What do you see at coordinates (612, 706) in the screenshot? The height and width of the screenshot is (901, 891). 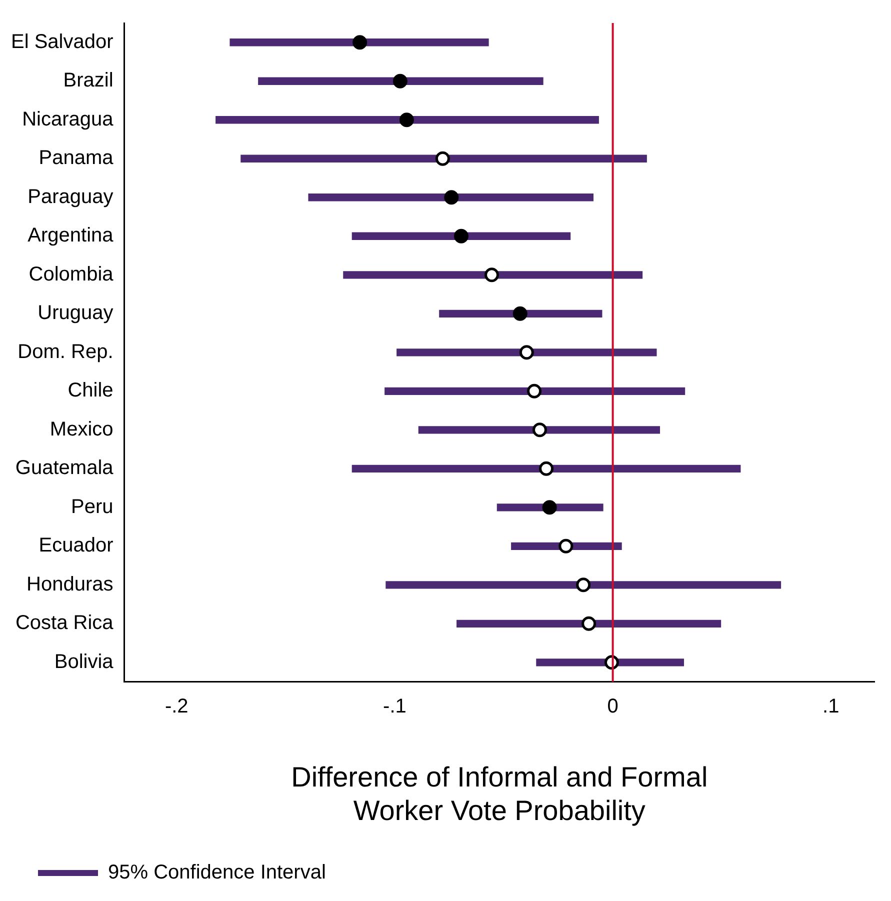 I see `x-tick-label: 0` at bounding box center [612, 706].